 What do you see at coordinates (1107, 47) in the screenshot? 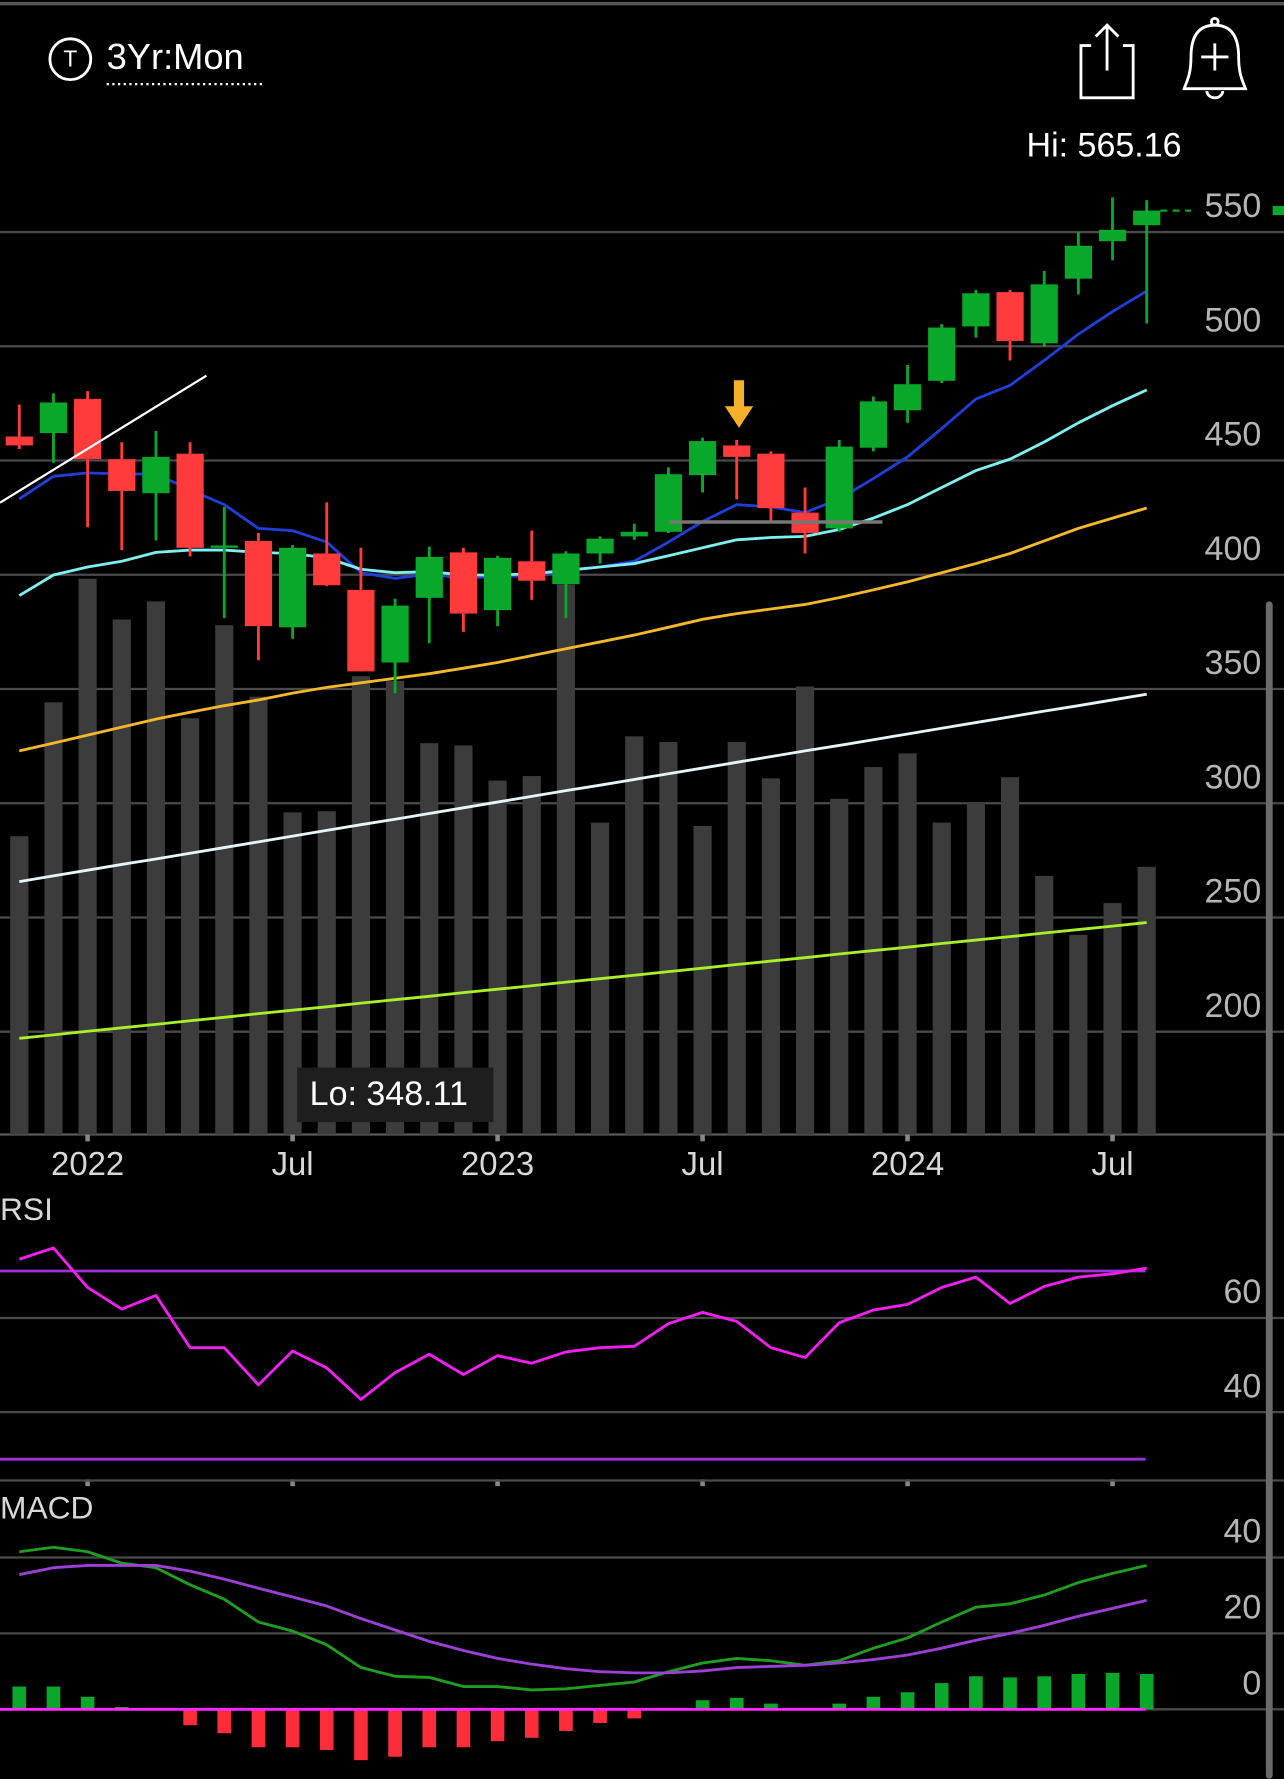
I see `share-arrow` at bounding box center [1107, 47].